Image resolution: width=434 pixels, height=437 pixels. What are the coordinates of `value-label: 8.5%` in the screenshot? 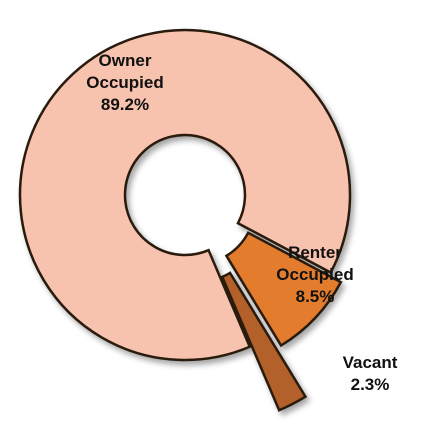 It's located at (315, 296).